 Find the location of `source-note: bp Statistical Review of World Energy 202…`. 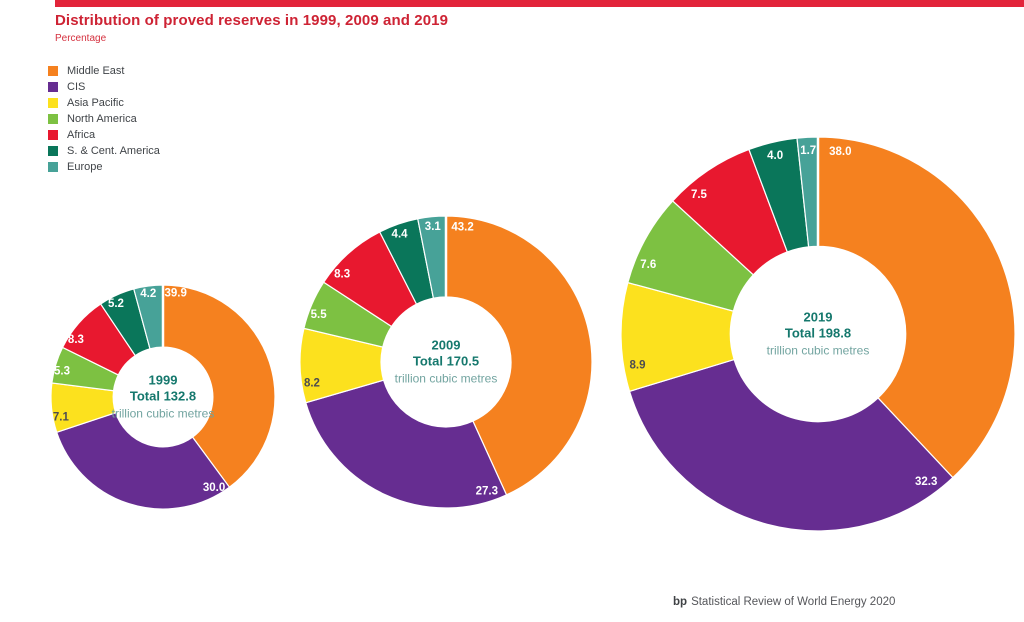

source-note: bp Statistical Review of World Energy 202… is located at coordinates (784, 602).